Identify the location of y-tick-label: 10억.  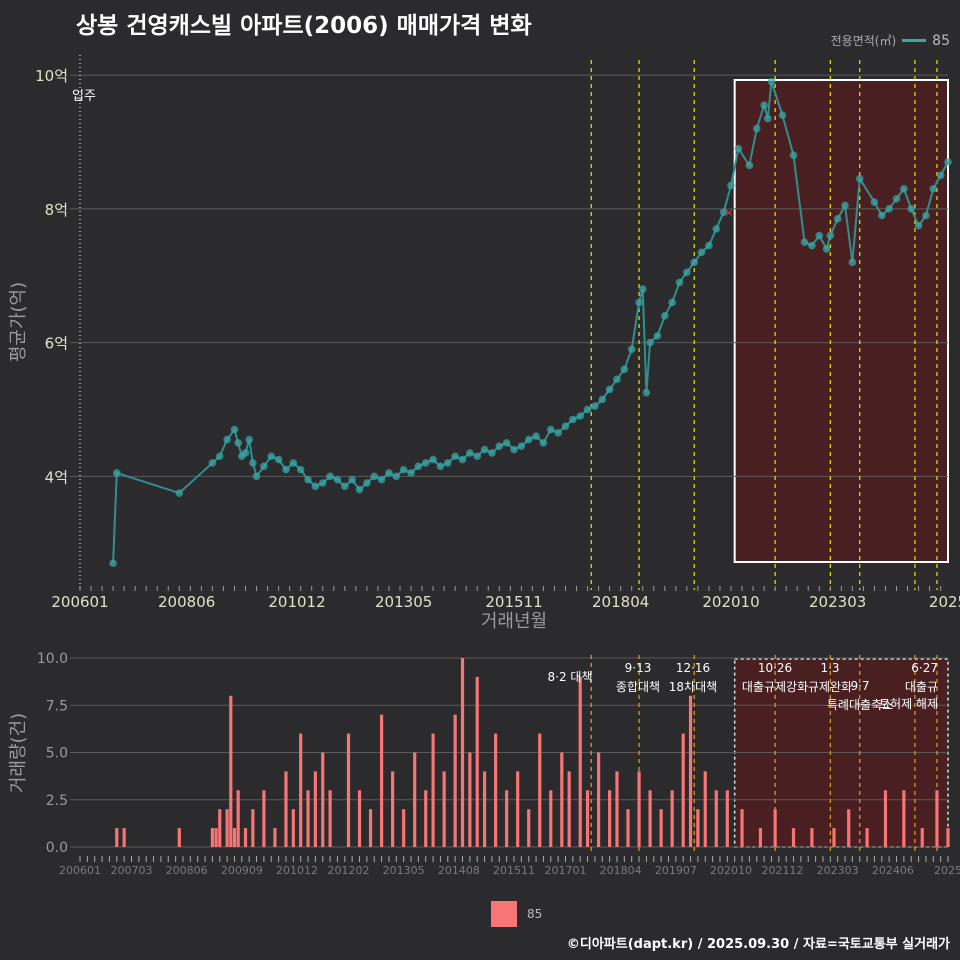
(51, 76).